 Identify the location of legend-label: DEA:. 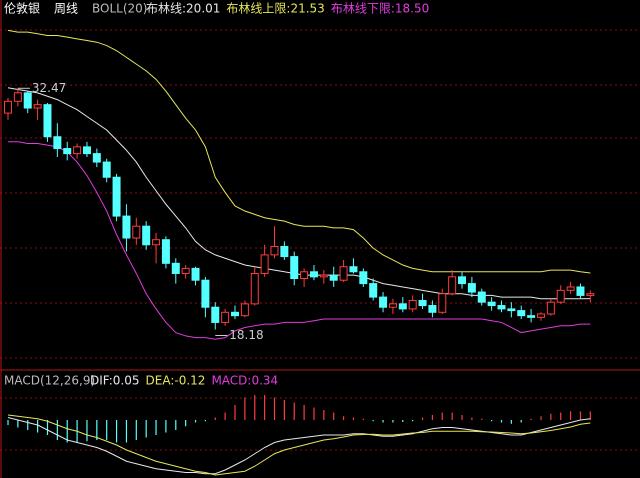
(160, 381).